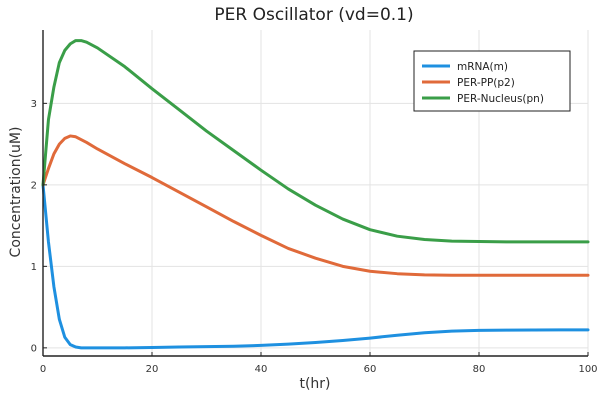 Image resolution: width=600 pixels, height=400 pixels. Describe the element at coordinates (479, 369) in the screenshot. I see `x-tick-label: 80` at that location.